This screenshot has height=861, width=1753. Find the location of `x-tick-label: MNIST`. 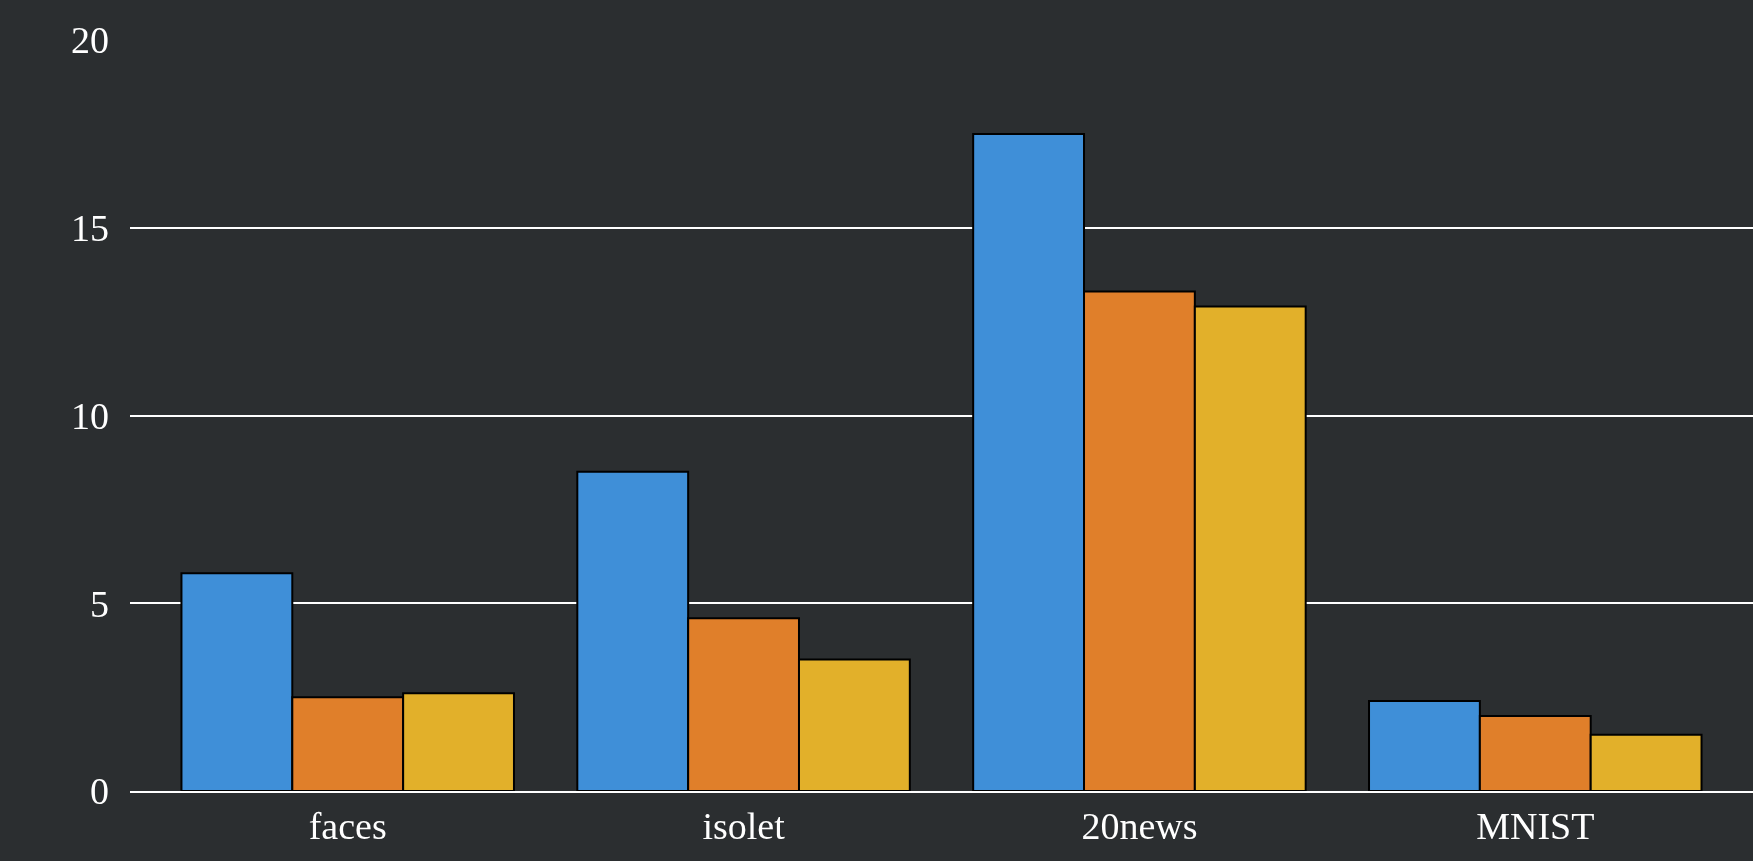

x-tick-label: MNIST is located at coordinates (1535, 825).